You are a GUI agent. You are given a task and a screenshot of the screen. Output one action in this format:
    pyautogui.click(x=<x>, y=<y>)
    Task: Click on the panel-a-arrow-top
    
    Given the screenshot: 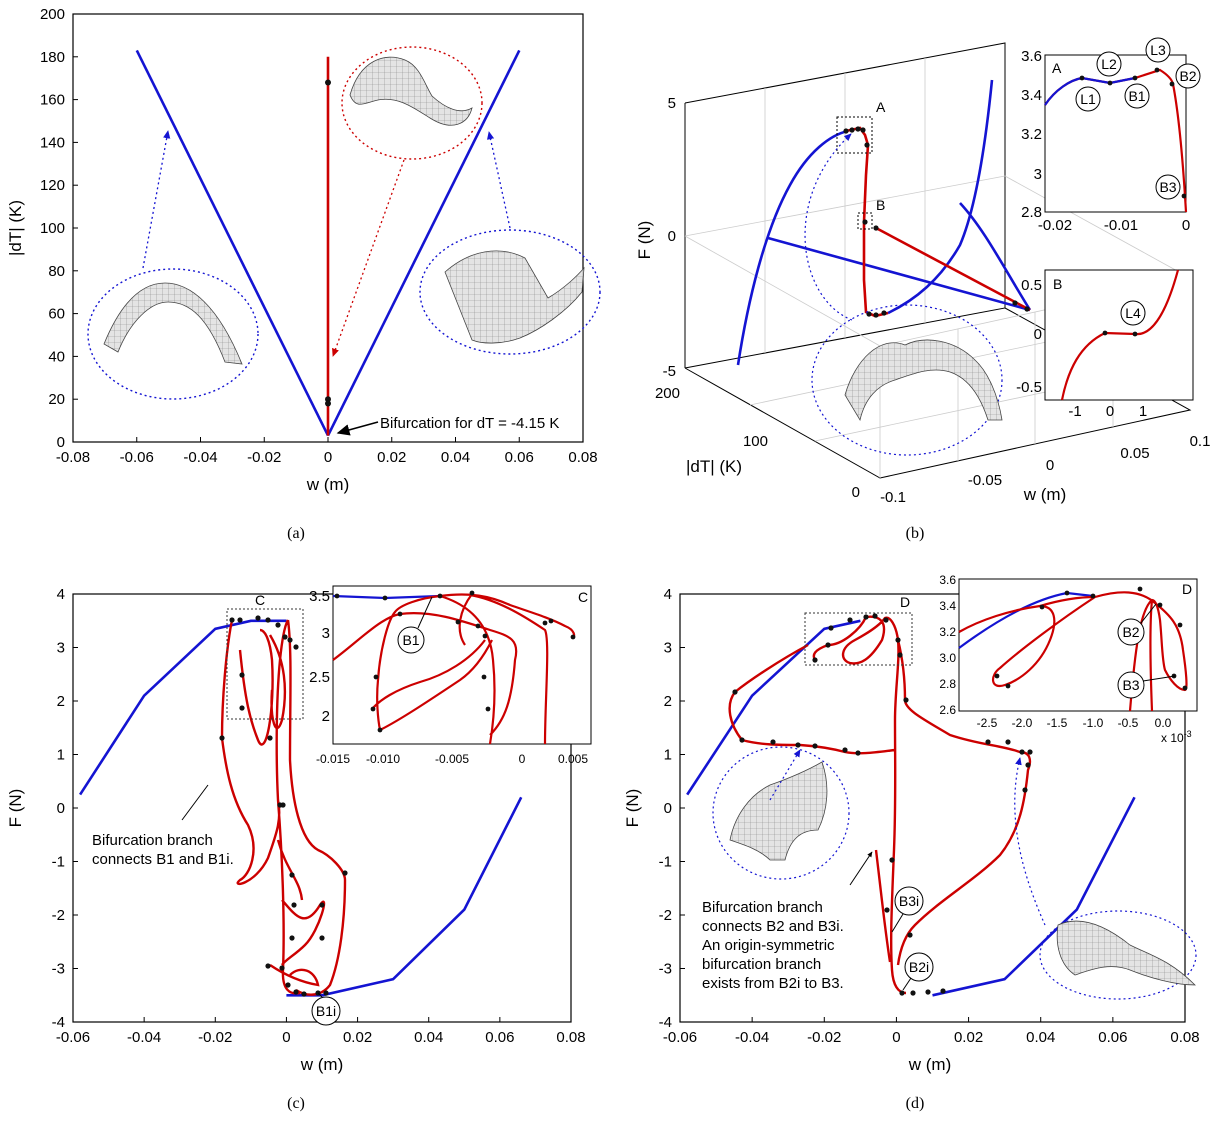 What is the action you would take?
    pyautogui.click(x=368, y=258)
    